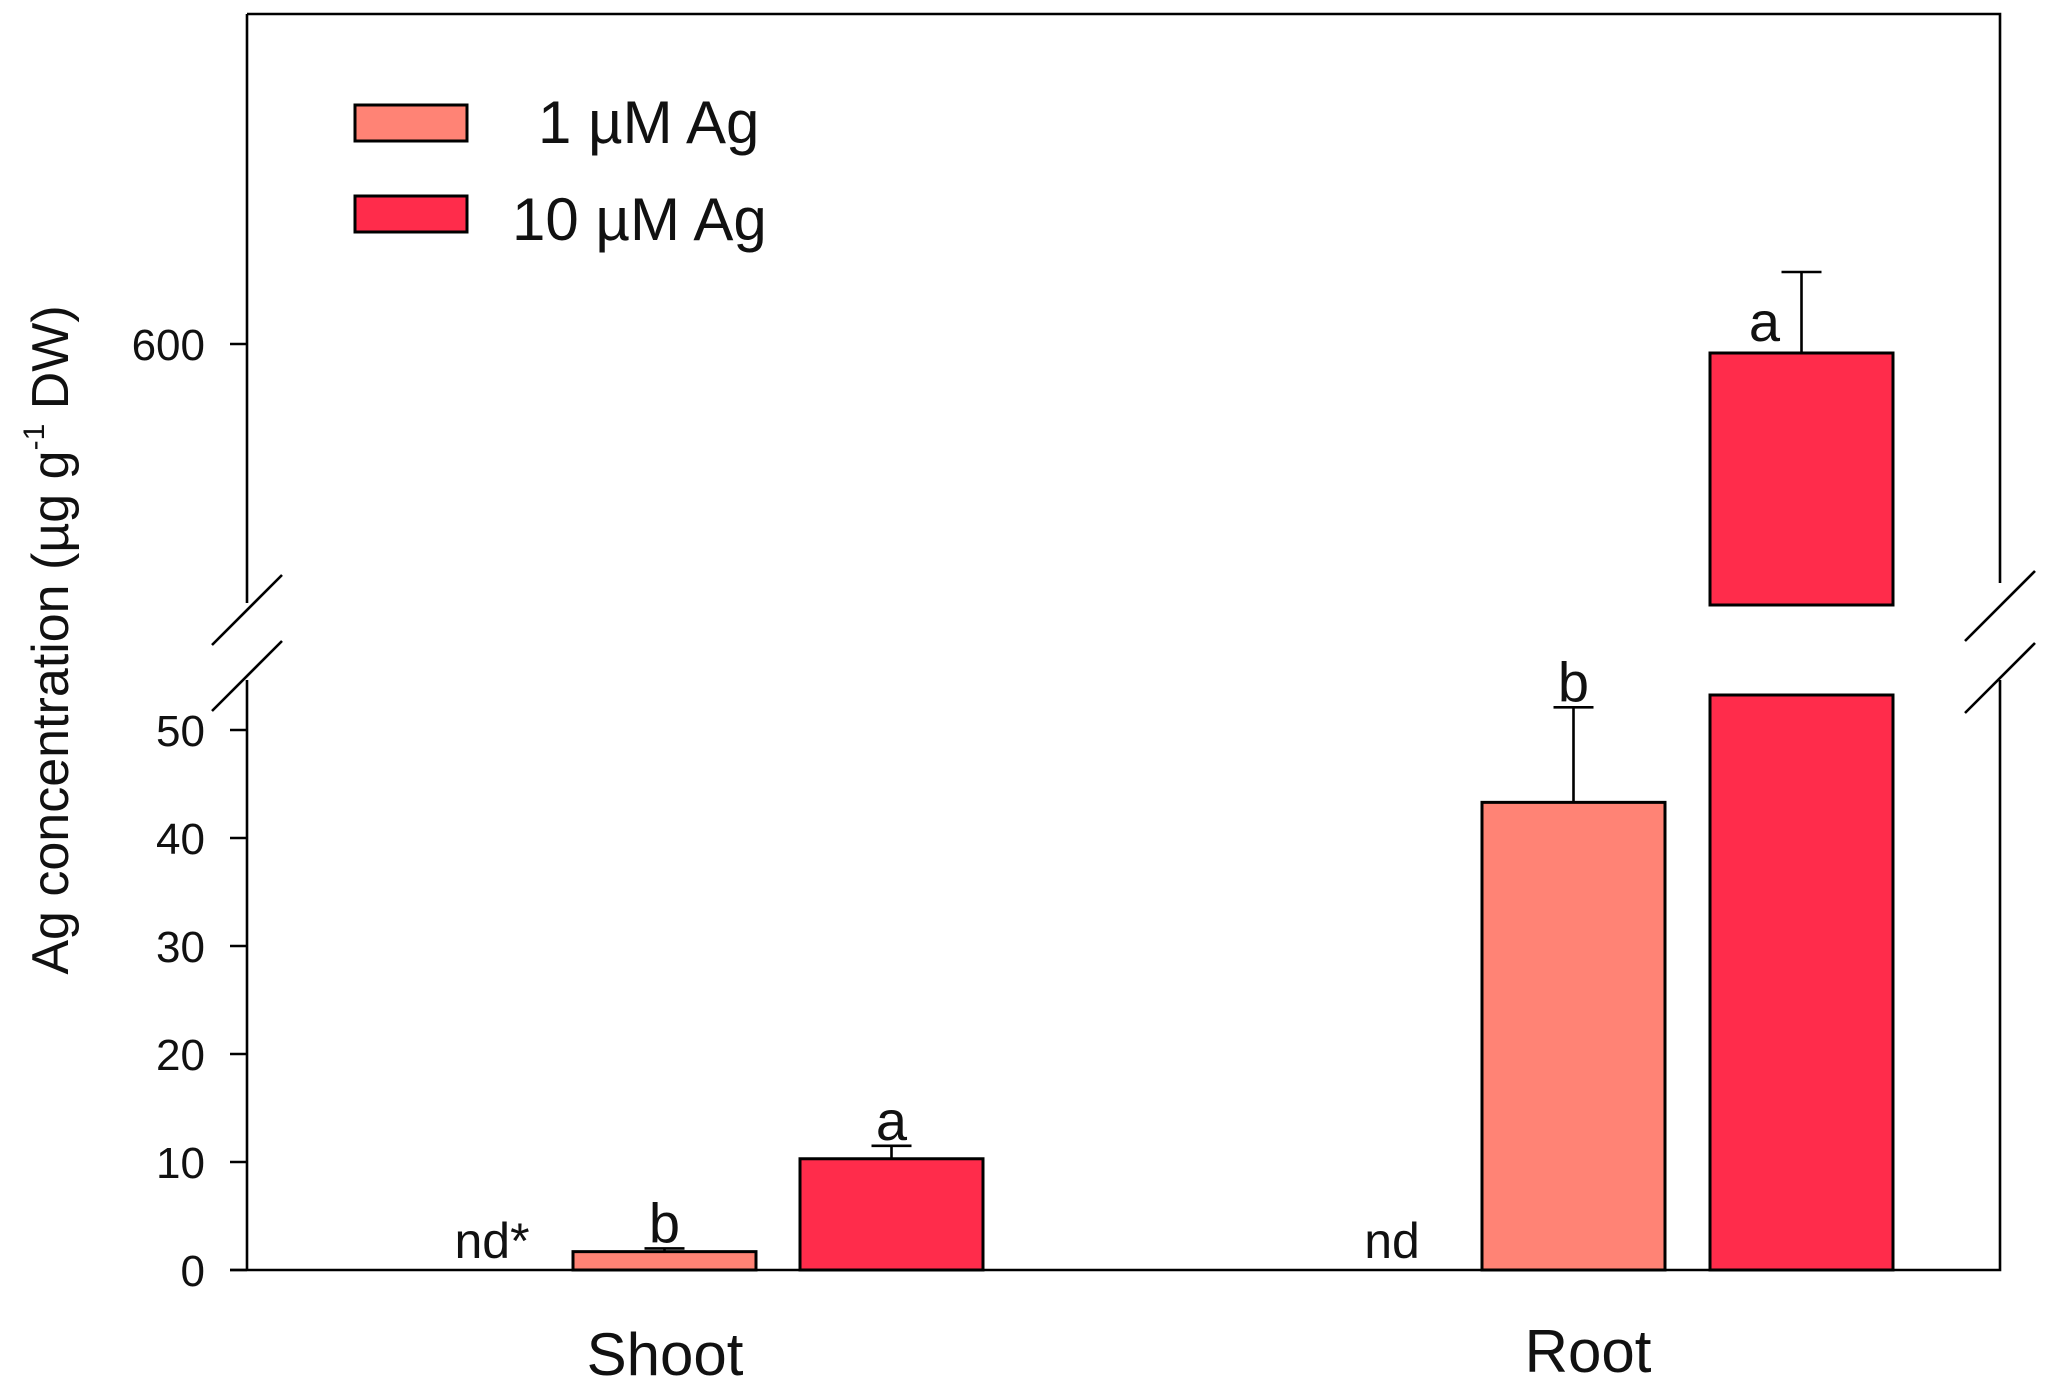  What do you see at coordinates (51, 712) in the screenshot?
I see `y-axis-title-main: Ag concentration (µg g` at bounding box center [51, 712].